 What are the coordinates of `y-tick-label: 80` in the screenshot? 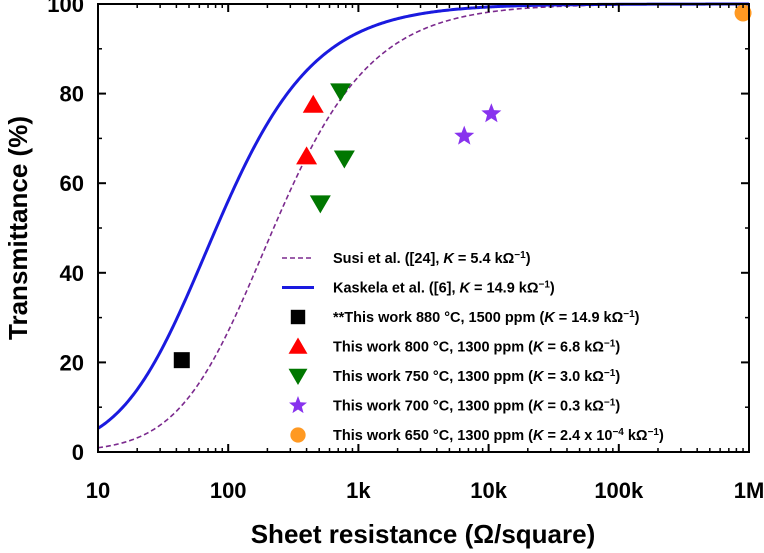 It's located at (72, 94).